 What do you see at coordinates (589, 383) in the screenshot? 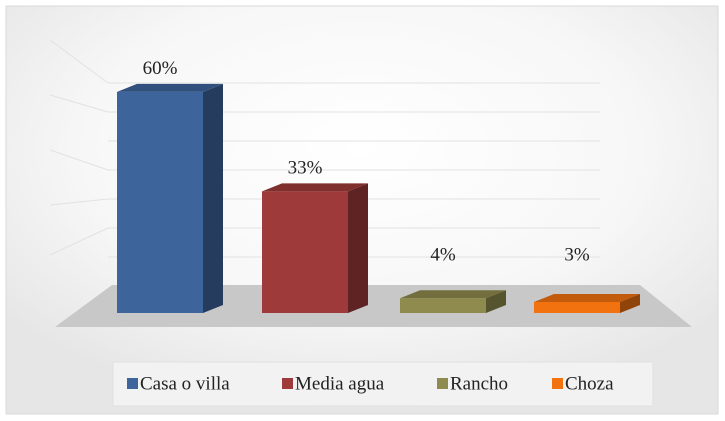
I see `legend-label: Choza` at bounding box center [589, 383].